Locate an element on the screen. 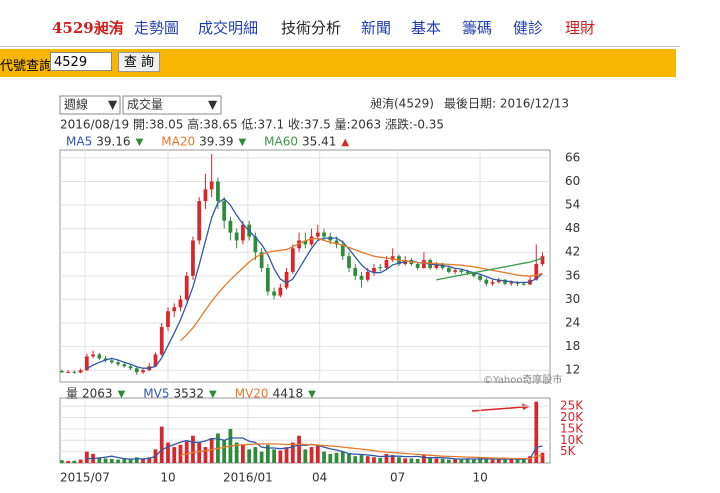 Image resolution: width=720 pixels, height=493 pixels. nav-link: 技術分析 is located at coordinates (311, 28).